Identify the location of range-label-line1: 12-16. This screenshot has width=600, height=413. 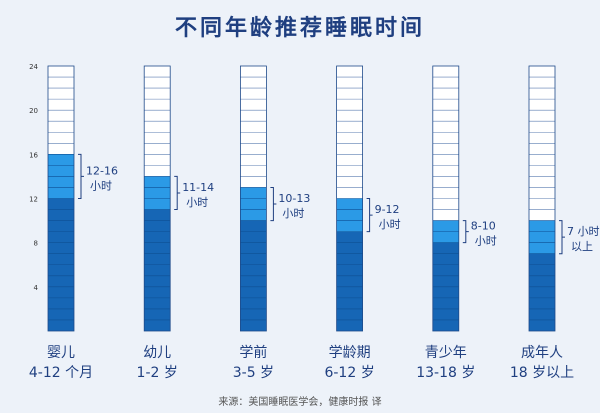
(102, 170).